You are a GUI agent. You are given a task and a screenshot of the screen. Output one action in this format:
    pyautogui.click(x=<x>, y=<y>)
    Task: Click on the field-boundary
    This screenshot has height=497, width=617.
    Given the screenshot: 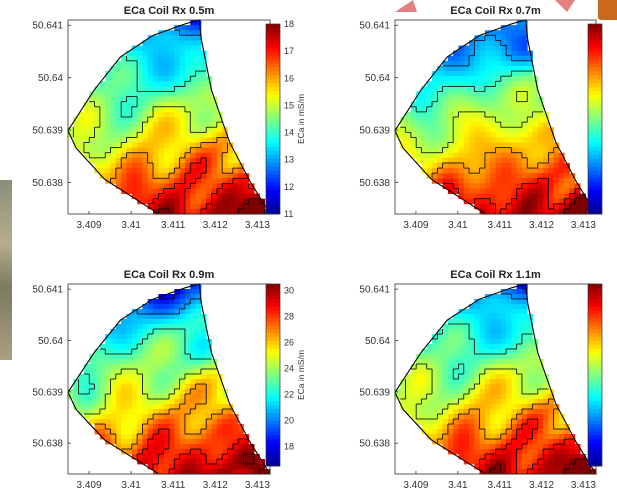 What is the action you would take?
    pyautogui.click(x=169, y=117)
    